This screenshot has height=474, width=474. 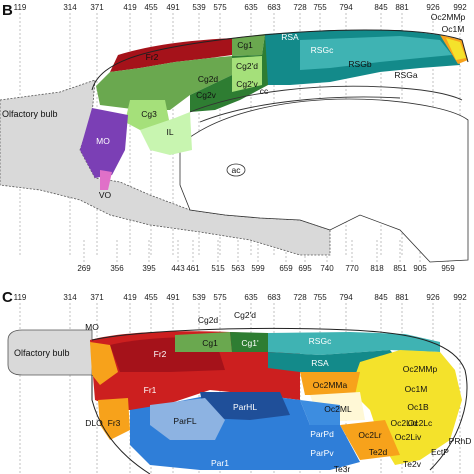 What do you see at coordinates (460, 441) in the screenshot?
I see `panel-c-label-prhd: PRhD` at bounding box center [460, 441].